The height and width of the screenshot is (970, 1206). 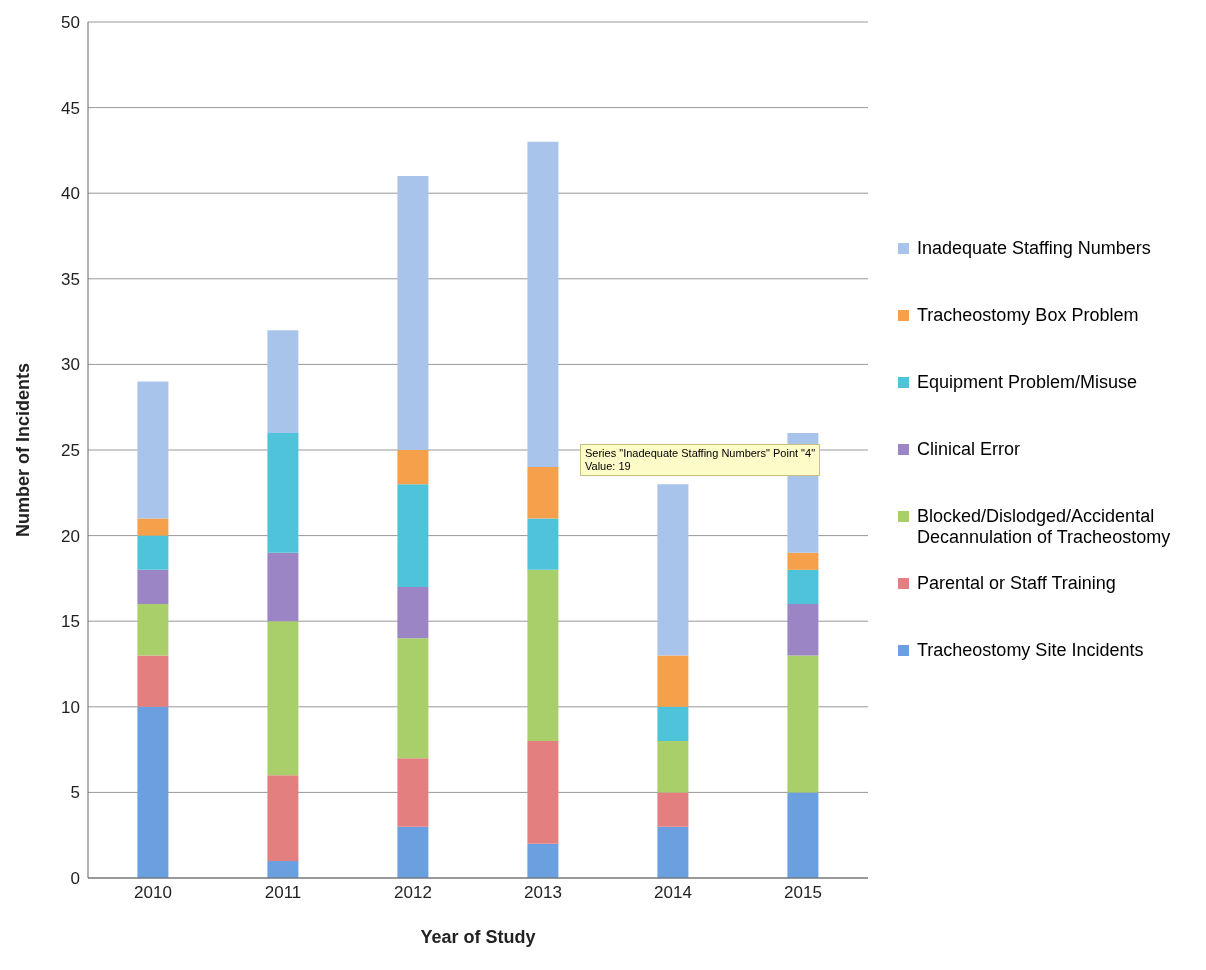 What do you see at coordinates (70, 622) in the screenshot?
I see `y-tick-label: 15` at bounding box center [70, 622].